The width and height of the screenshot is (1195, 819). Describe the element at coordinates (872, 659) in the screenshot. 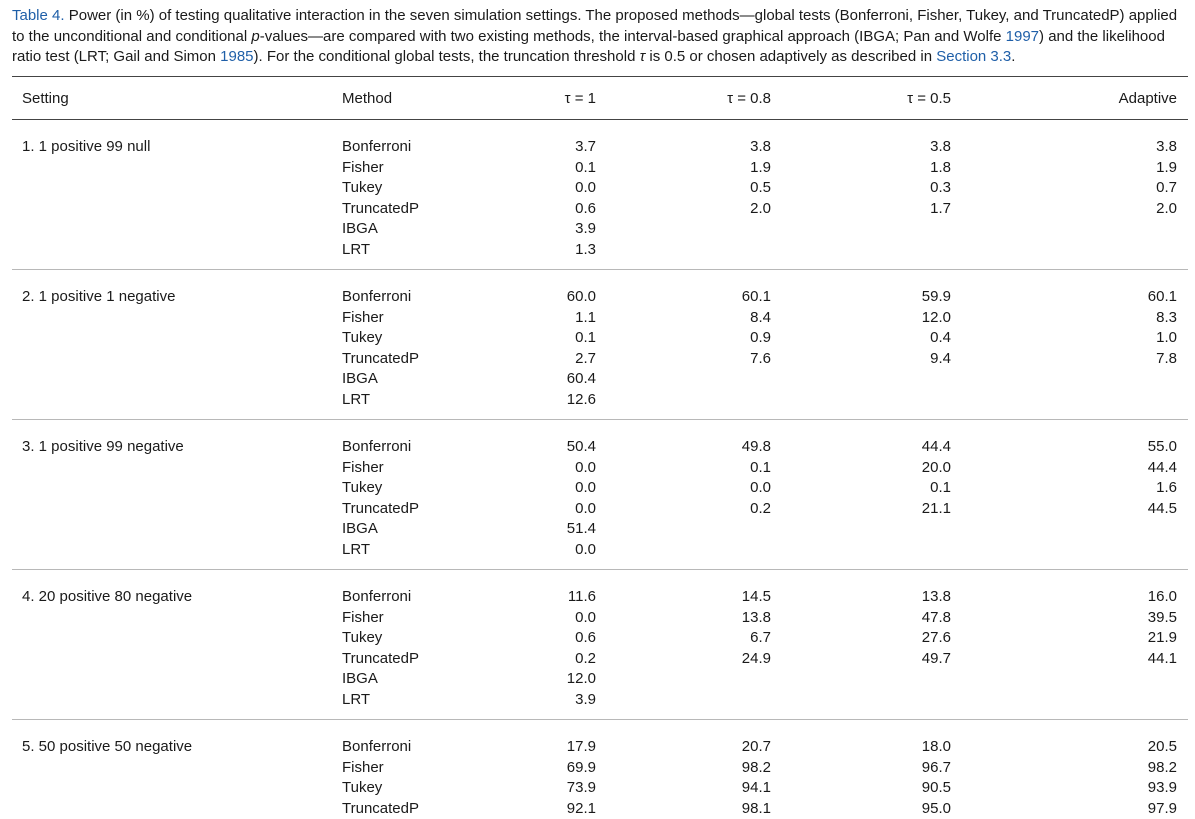

I see `value-tau-0-5: 49.7` at that location.